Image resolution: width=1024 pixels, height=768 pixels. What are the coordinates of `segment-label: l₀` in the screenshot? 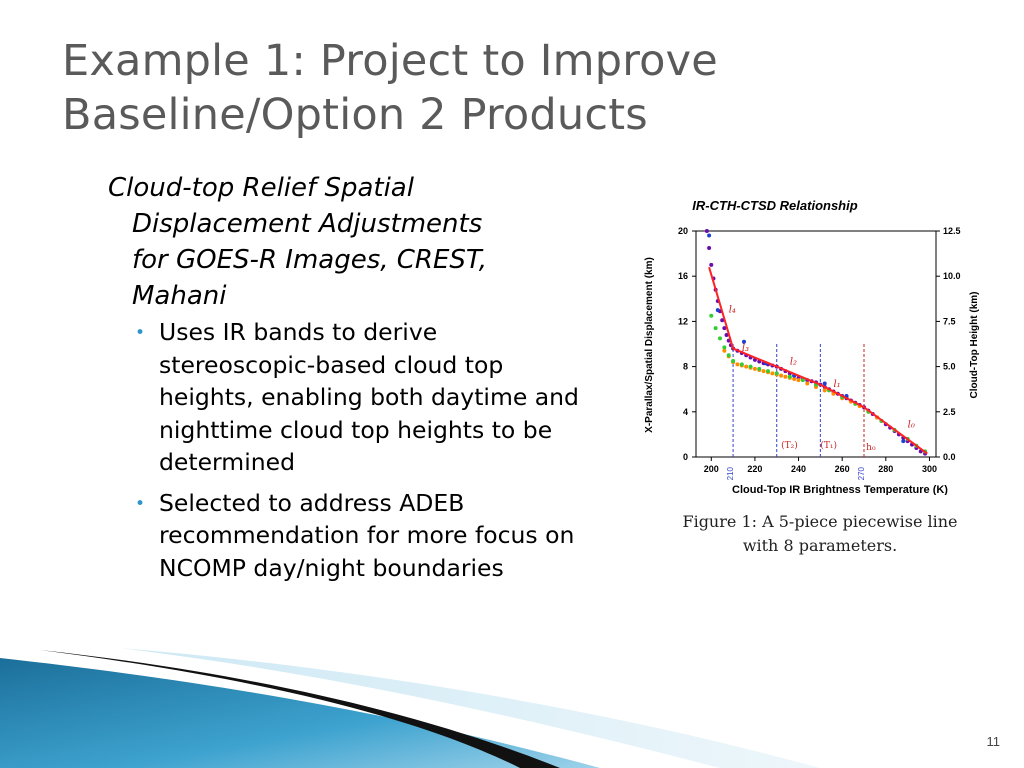 It's located at (911, 425).